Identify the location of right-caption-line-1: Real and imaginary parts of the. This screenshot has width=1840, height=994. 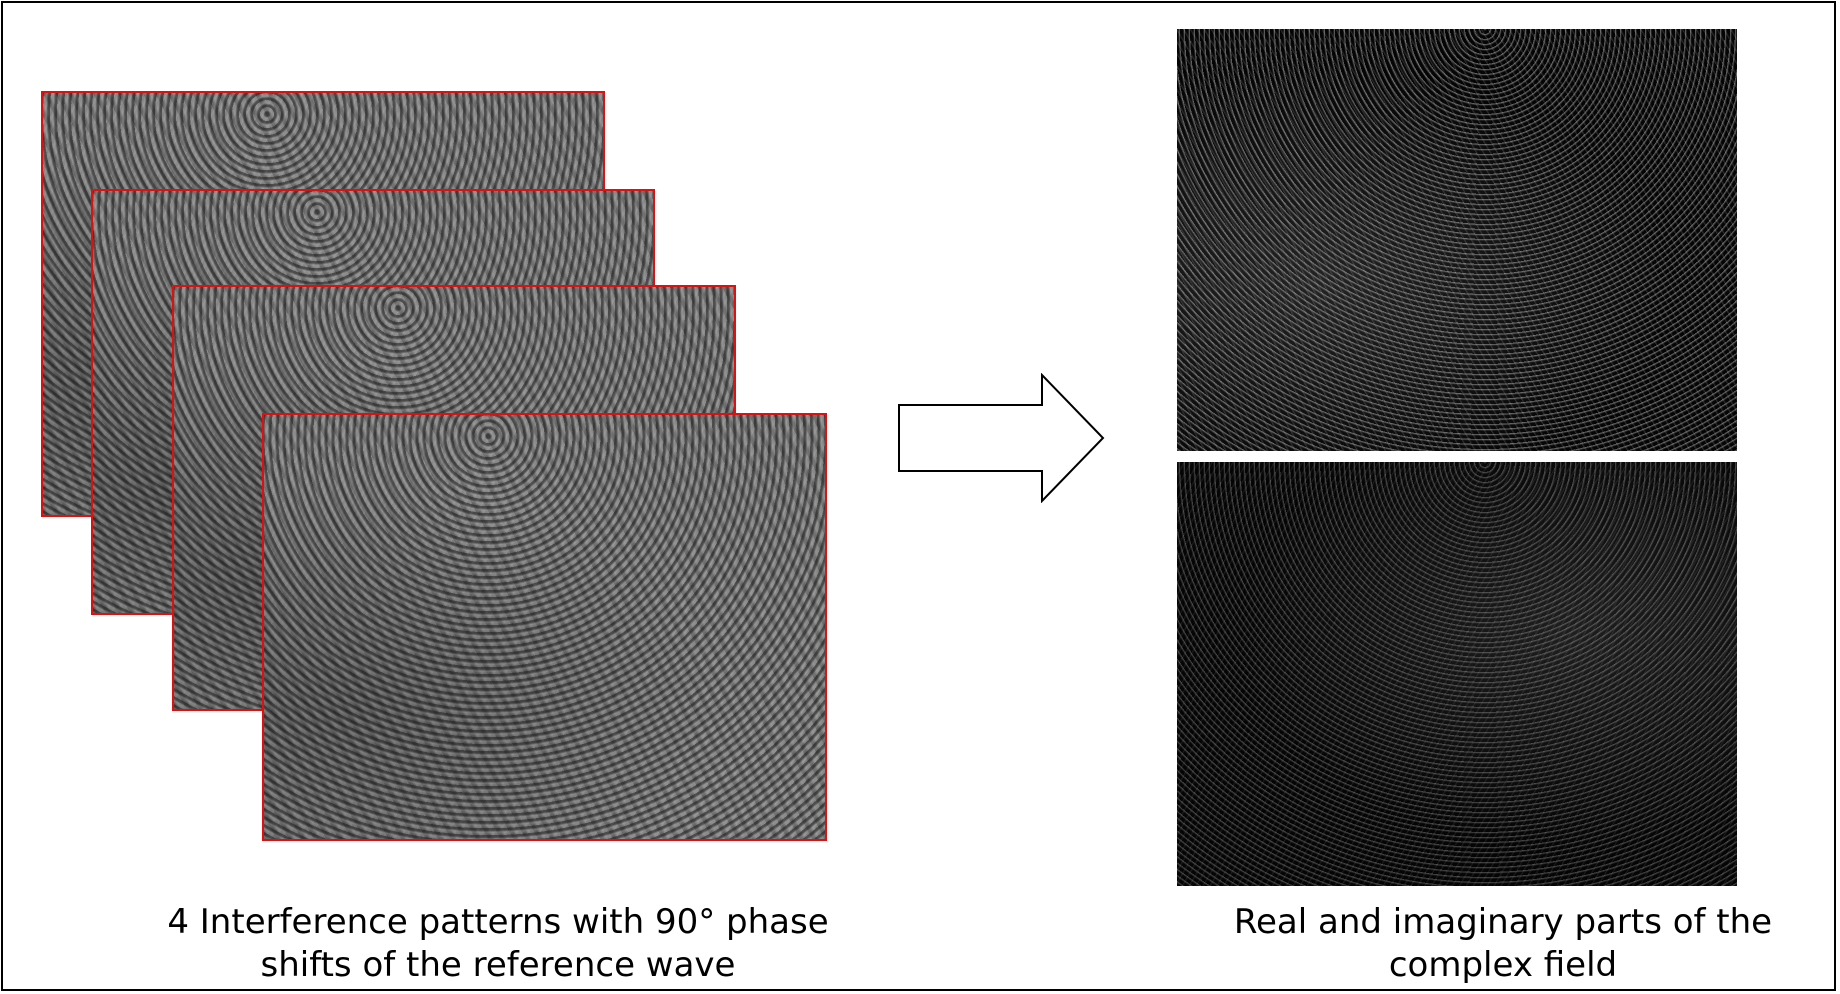
(1503, 922).